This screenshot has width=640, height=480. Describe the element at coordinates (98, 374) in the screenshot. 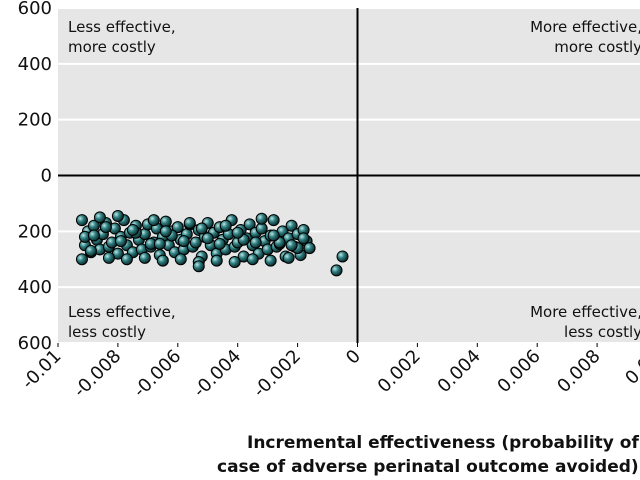

I see `x-tick-label: -0.008` at that location.